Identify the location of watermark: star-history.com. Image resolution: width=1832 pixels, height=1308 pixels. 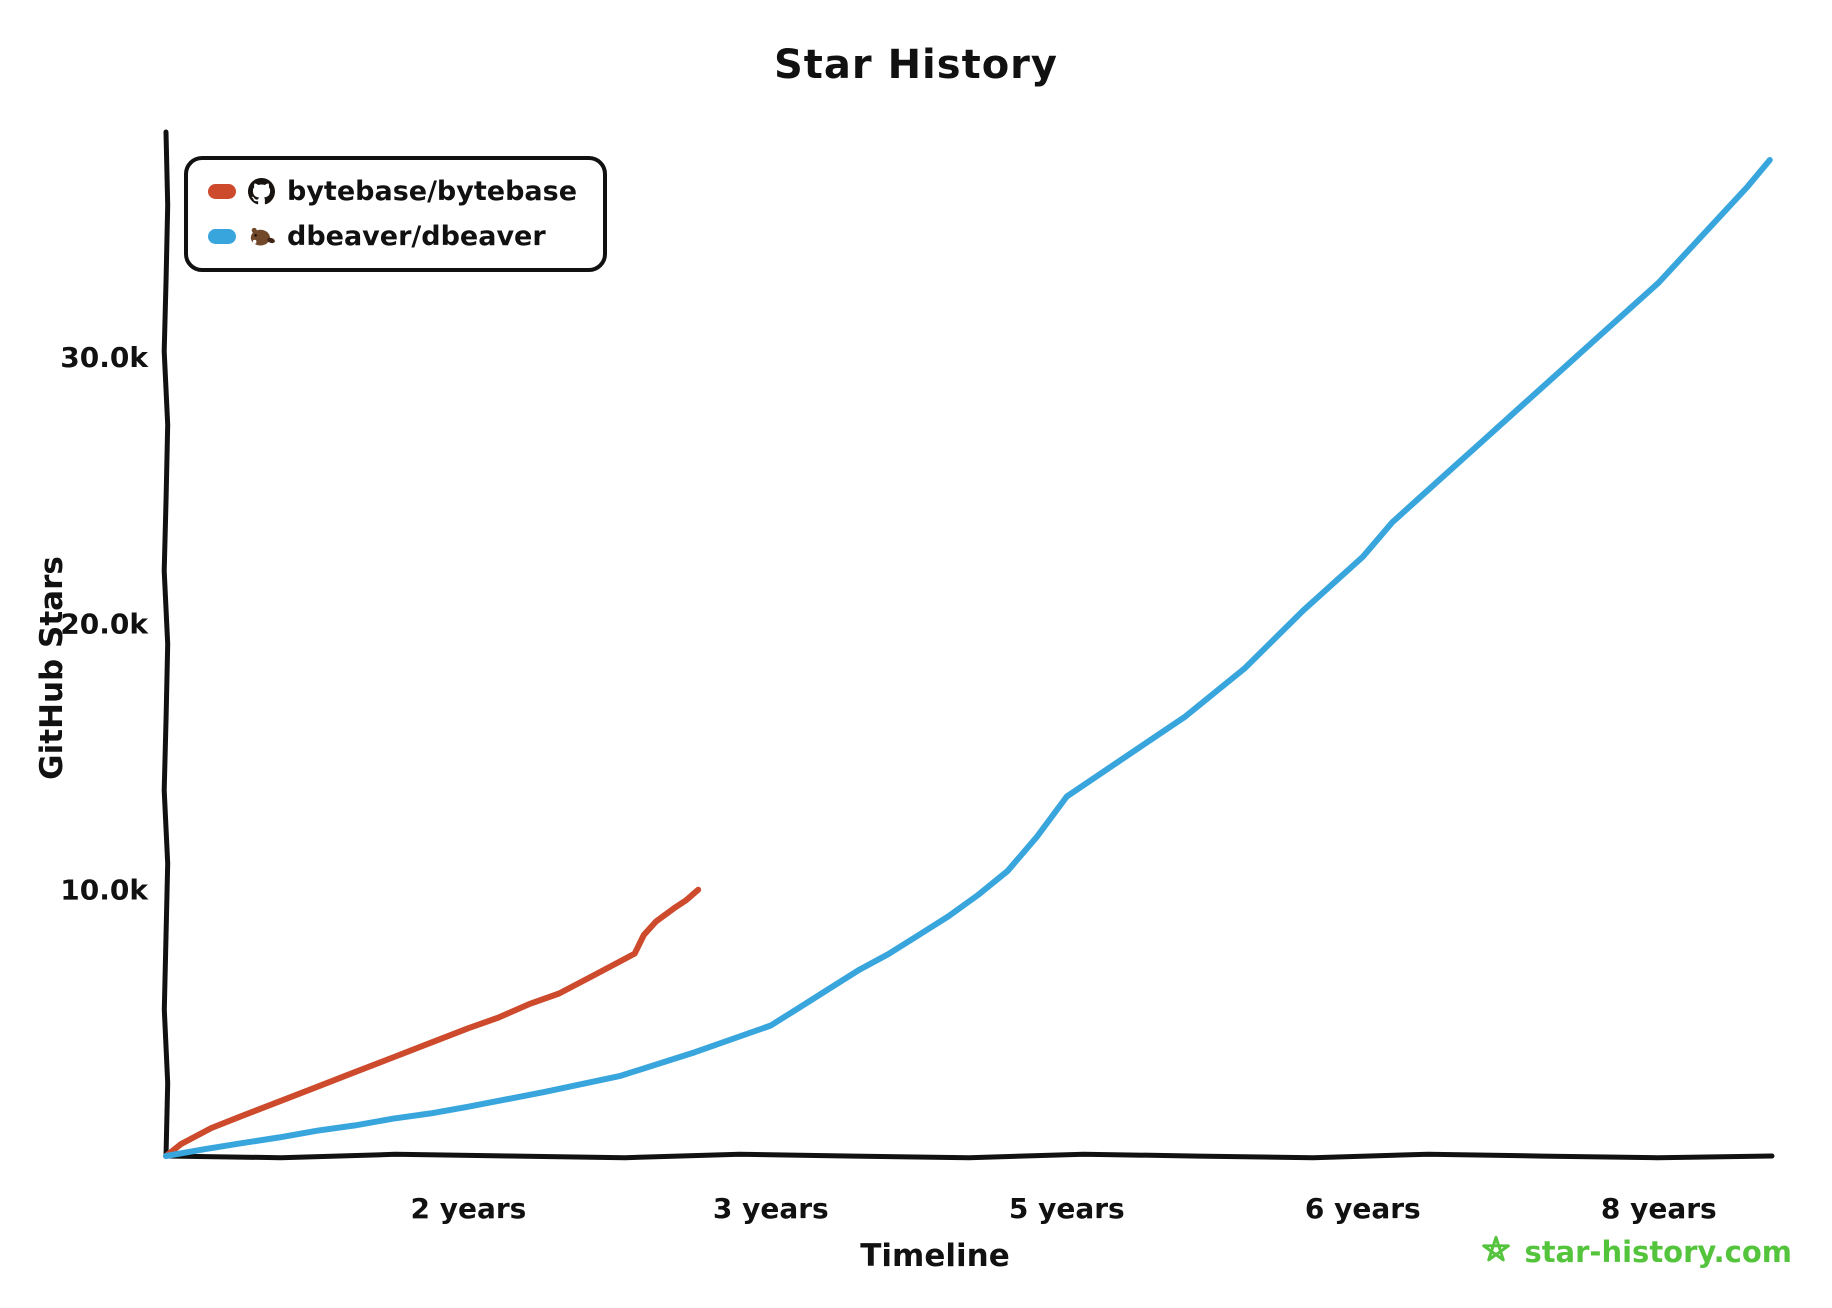
(1635, 1252).